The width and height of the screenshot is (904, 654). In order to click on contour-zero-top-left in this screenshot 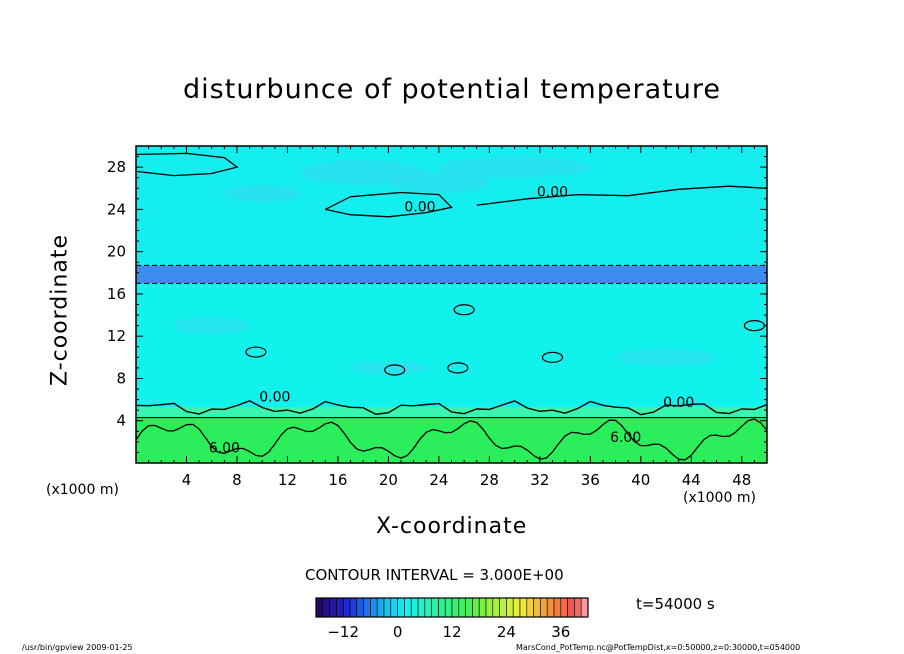, I will do `click(187, 164)`.